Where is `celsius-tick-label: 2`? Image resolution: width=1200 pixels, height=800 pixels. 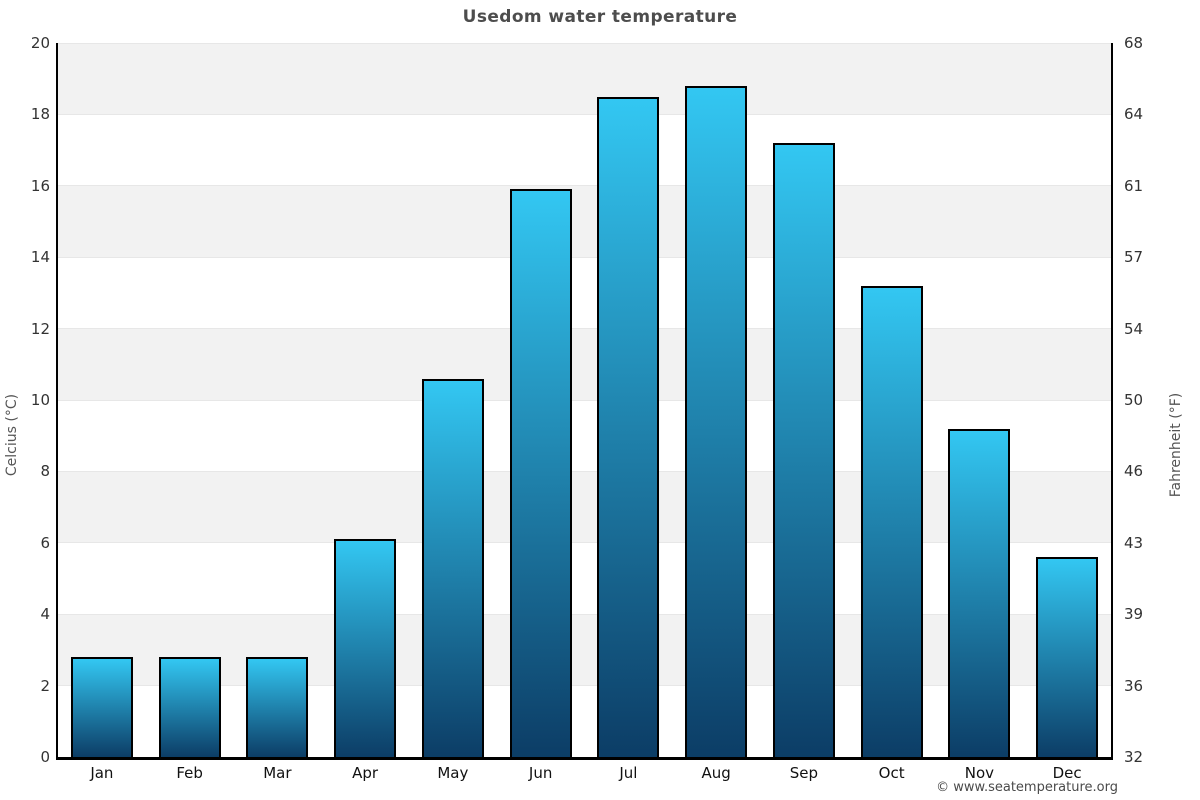
celsius-tick-label: 2 is located at coordinates (45, 685).